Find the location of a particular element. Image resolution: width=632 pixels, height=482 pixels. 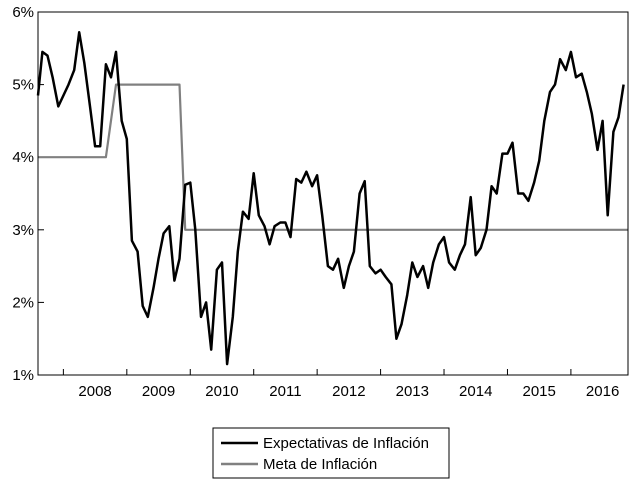

x-tick-label: 2011 is located at coordinates (285, 391).